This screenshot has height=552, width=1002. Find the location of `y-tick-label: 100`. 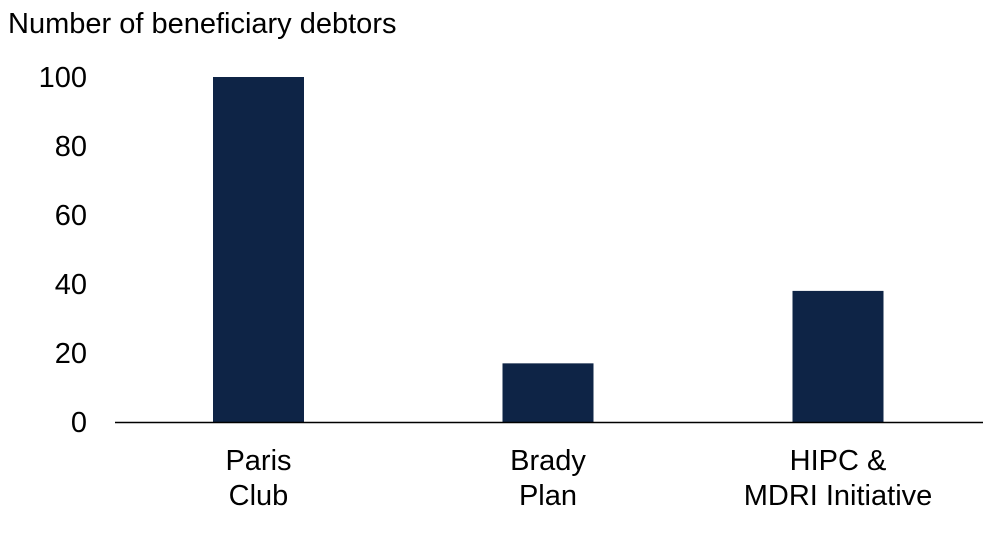

y-tick-label: 100 is located at coordinates (63, 78).